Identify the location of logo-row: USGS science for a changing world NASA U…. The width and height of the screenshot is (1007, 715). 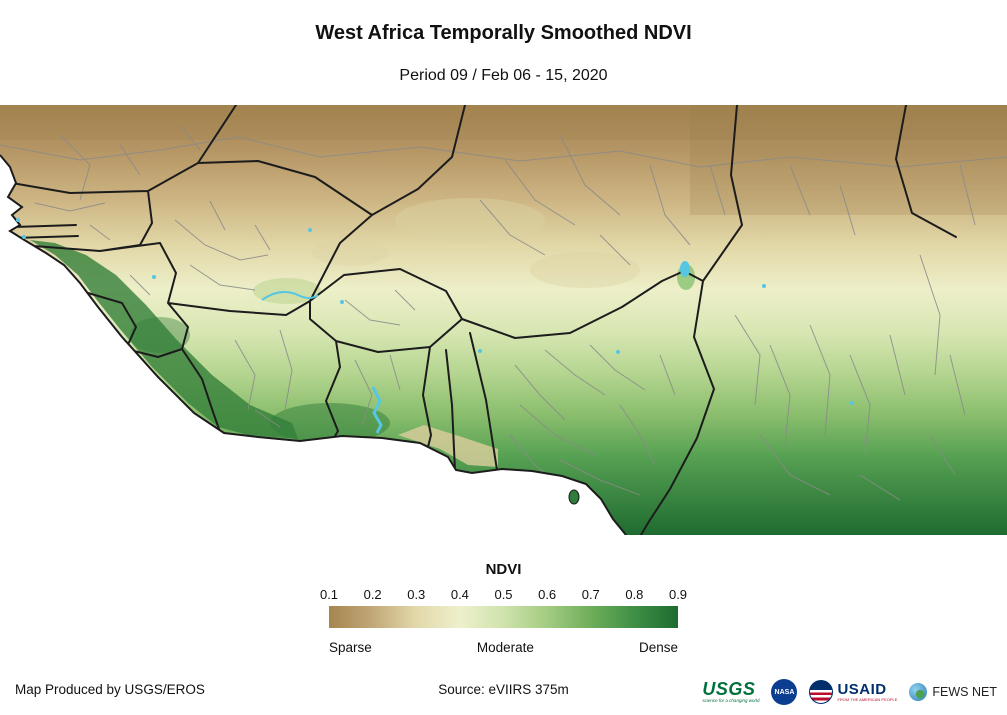
(849, 692).